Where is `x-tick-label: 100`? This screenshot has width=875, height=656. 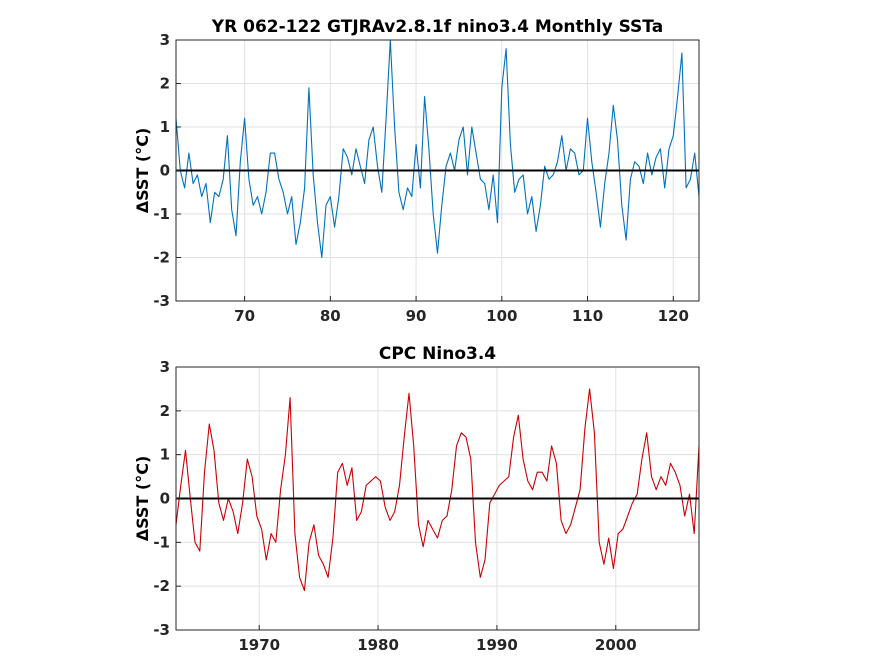 x-tick-label: 100 is located at coordinates (501, 316).